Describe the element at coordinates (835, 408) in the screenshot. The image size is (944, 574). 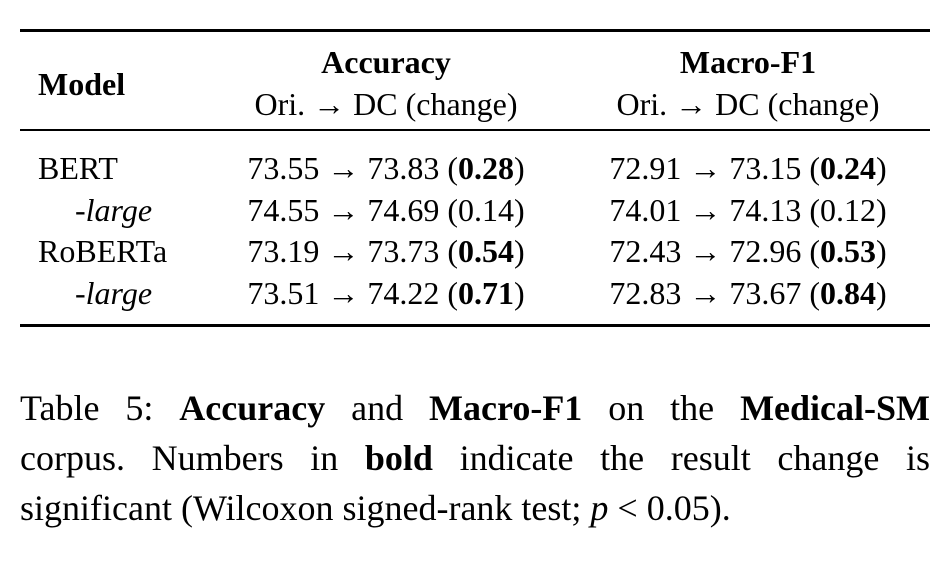
I see `caption-text: Medical-SM` at that location.